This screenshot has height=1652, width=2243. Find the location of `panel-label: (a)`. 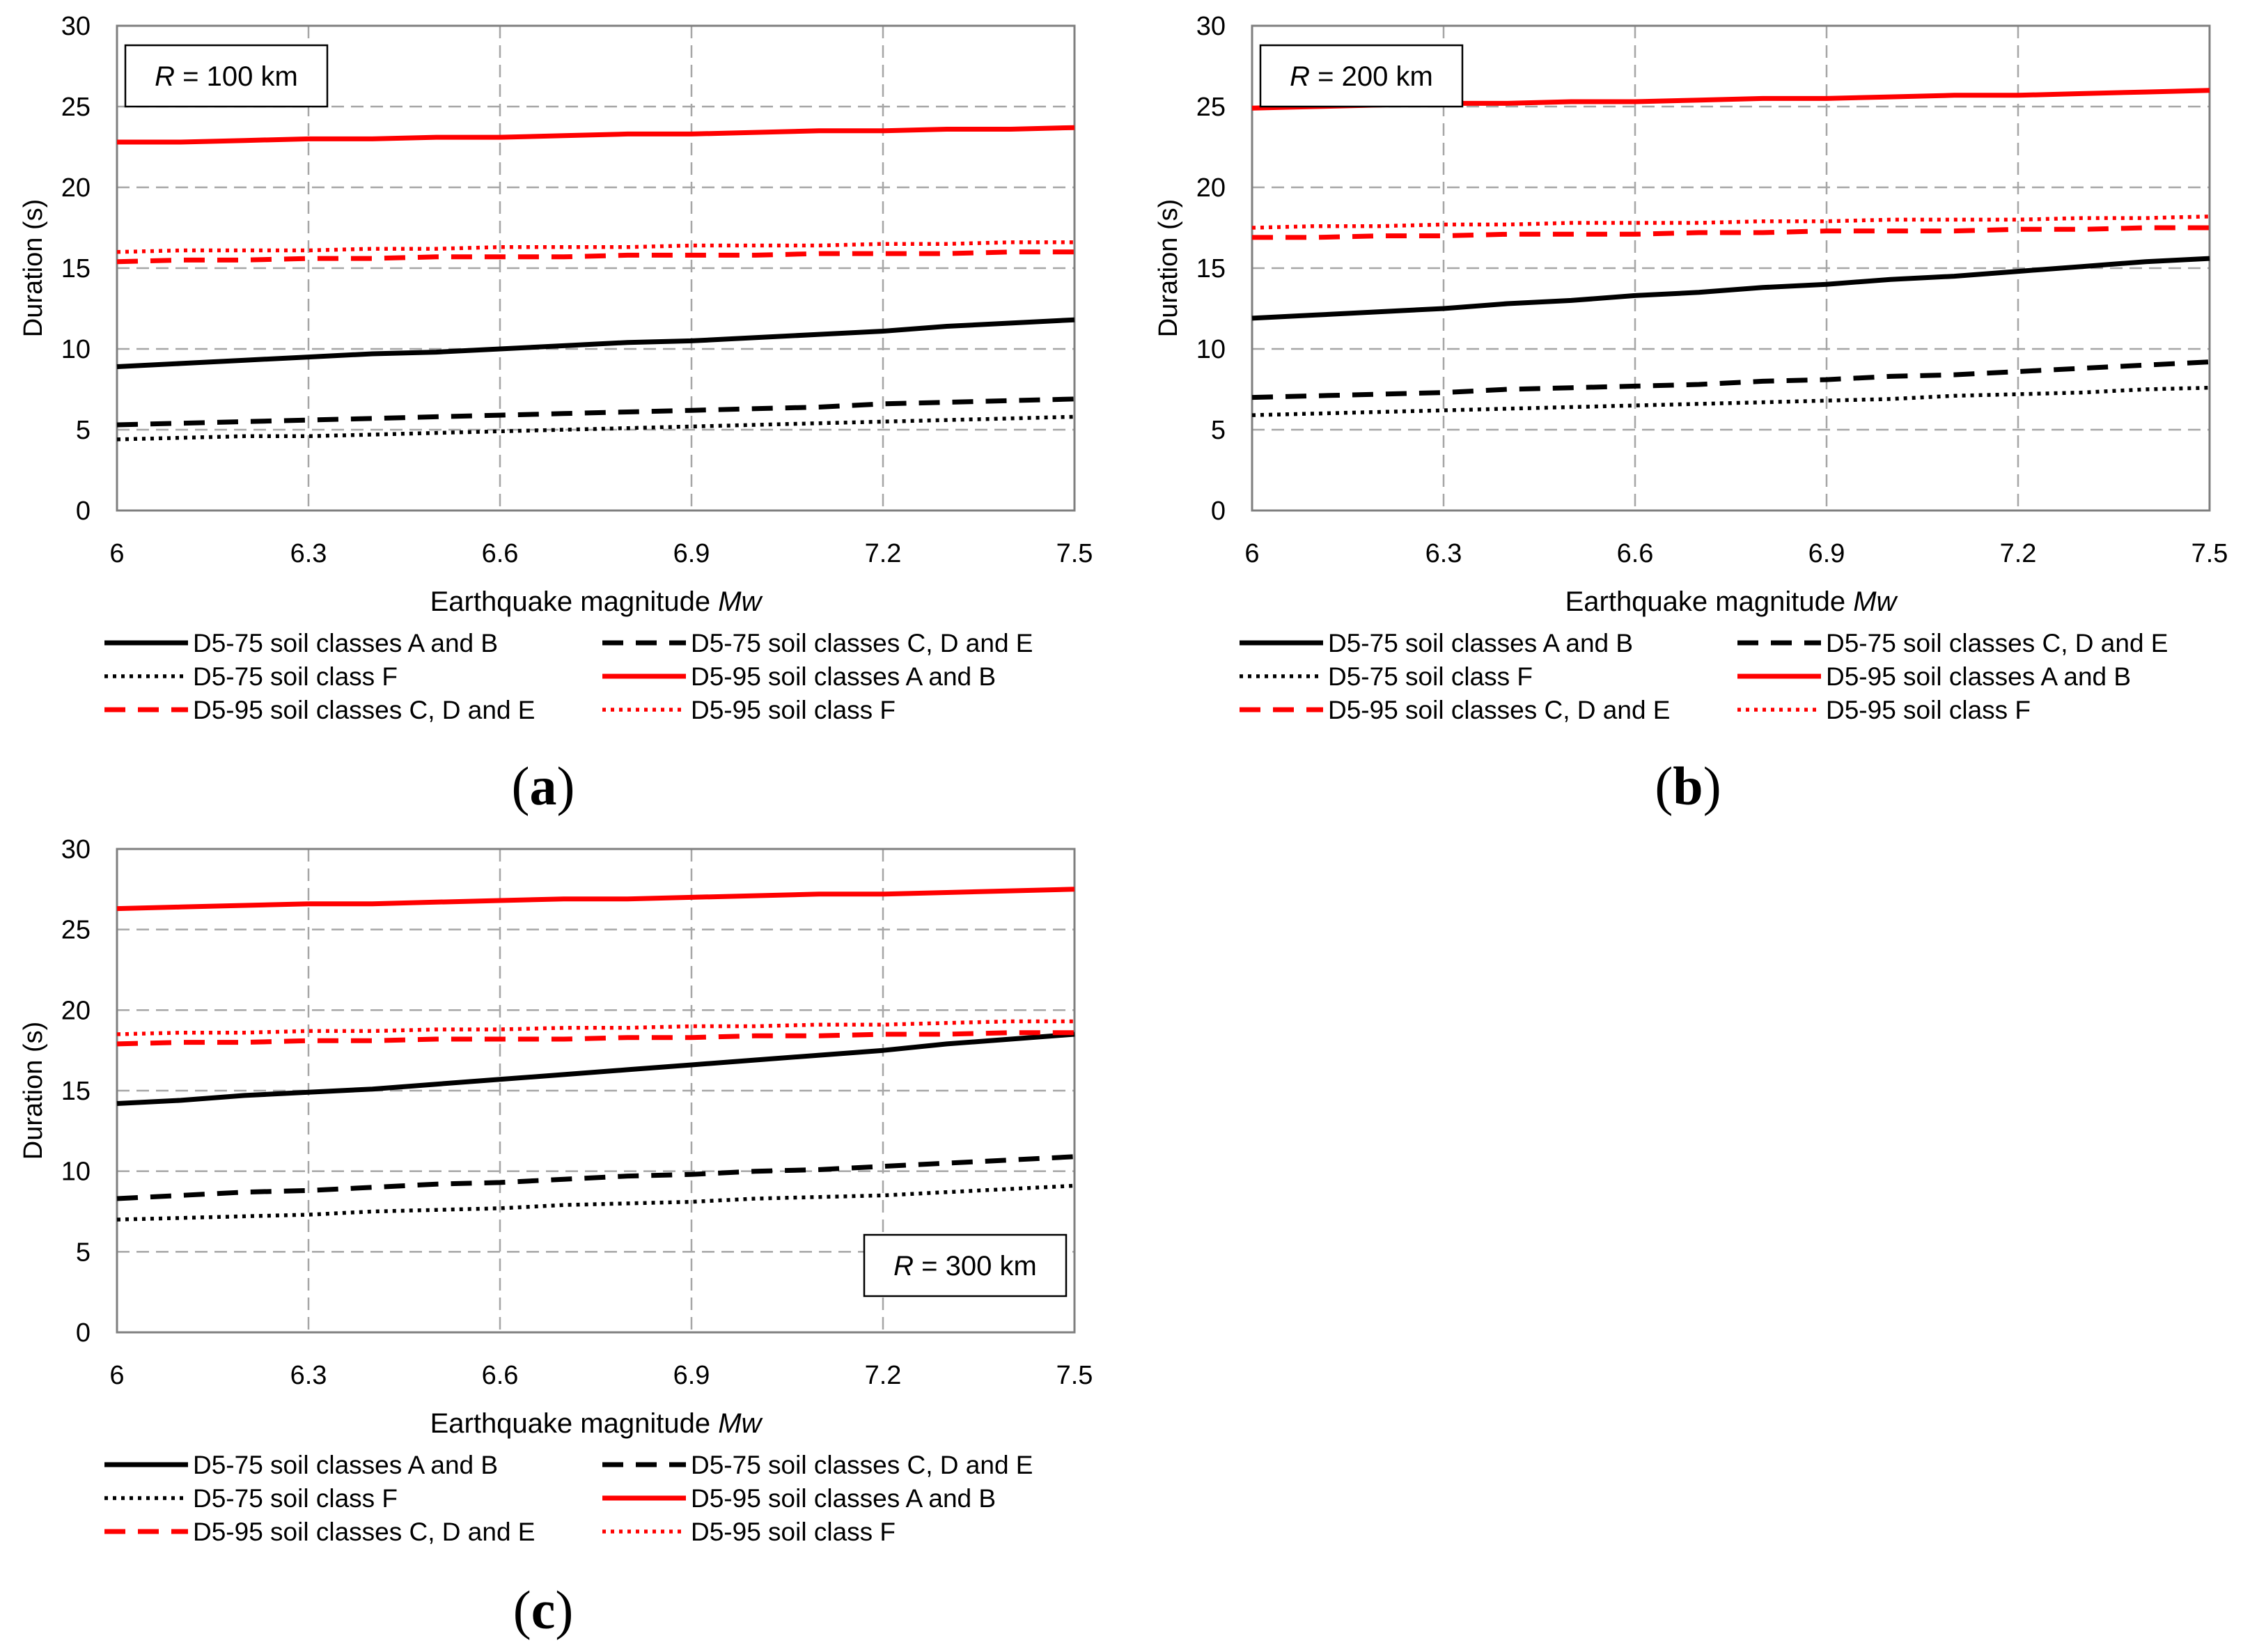

panel-label: (a) is located at coordinates (543, 786).